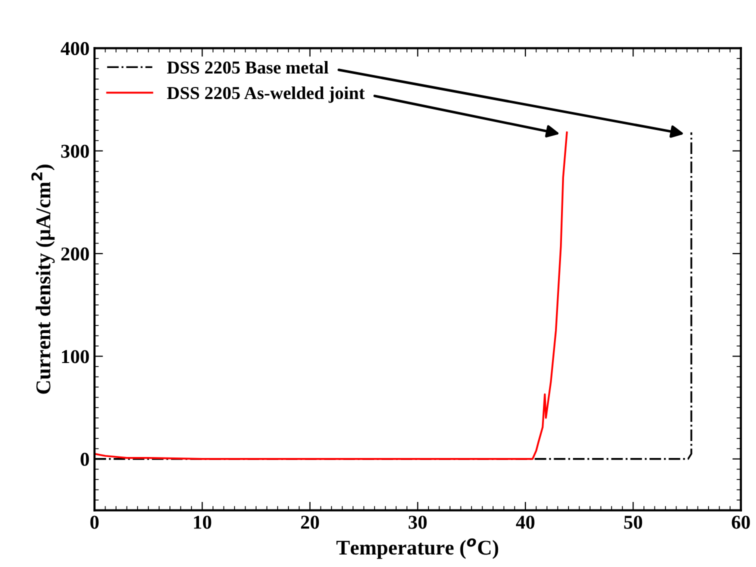  Describe the element at coordinates (310, 522) in the screenshot. I see `x-tick-label: 20` at that location.